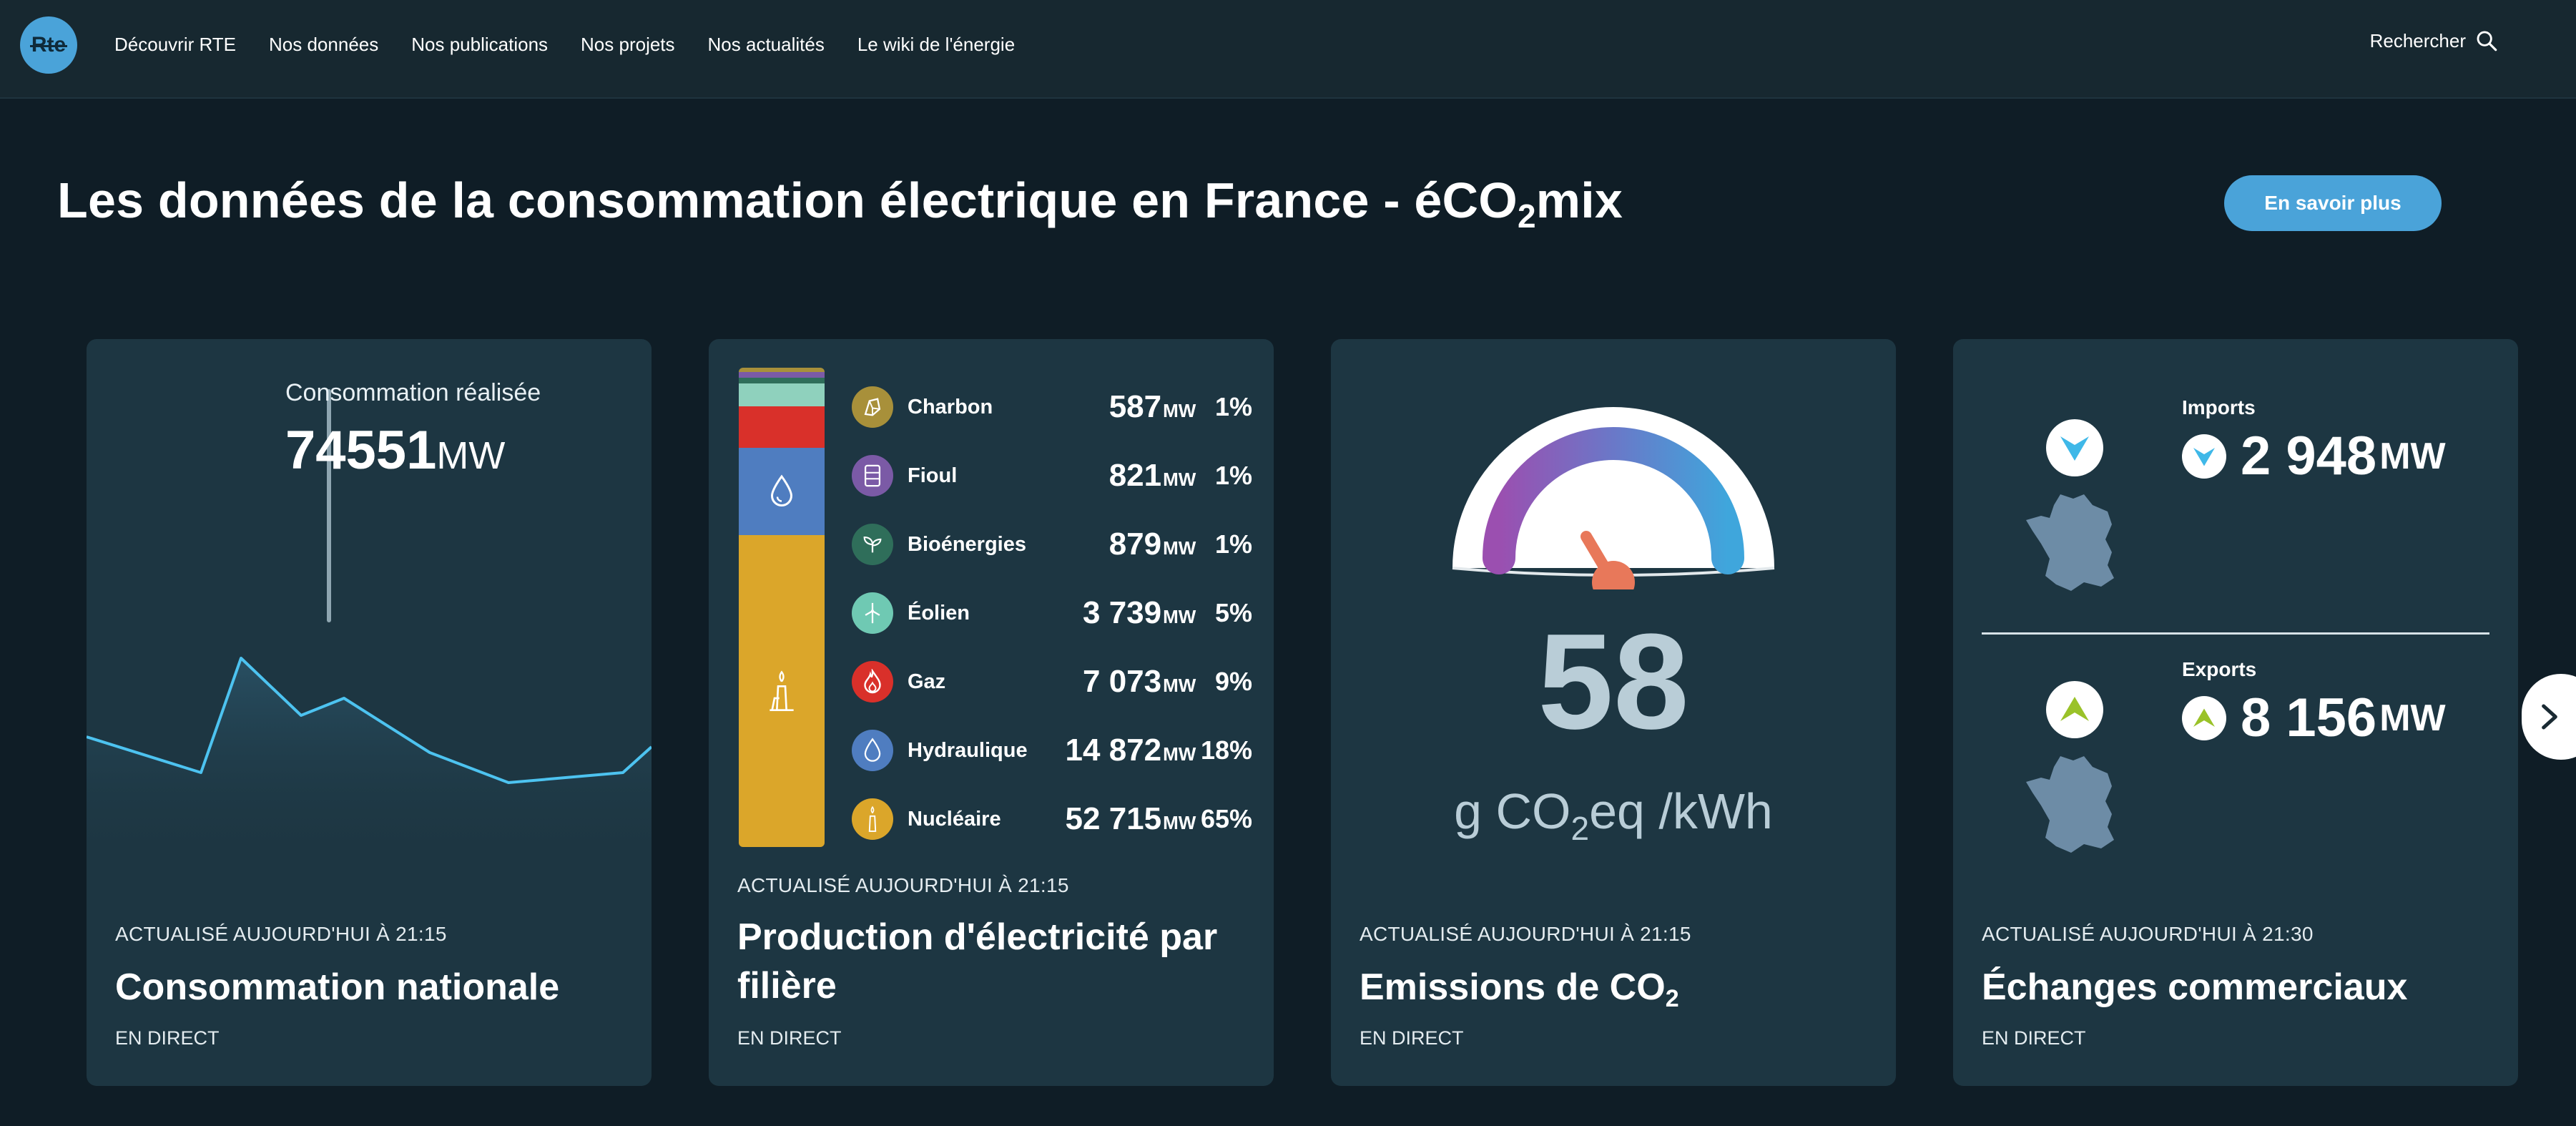  Describe the element at coordinates (480, 44) in the screenshot. I see `nav-nos-publications: Nos publications` at that location.